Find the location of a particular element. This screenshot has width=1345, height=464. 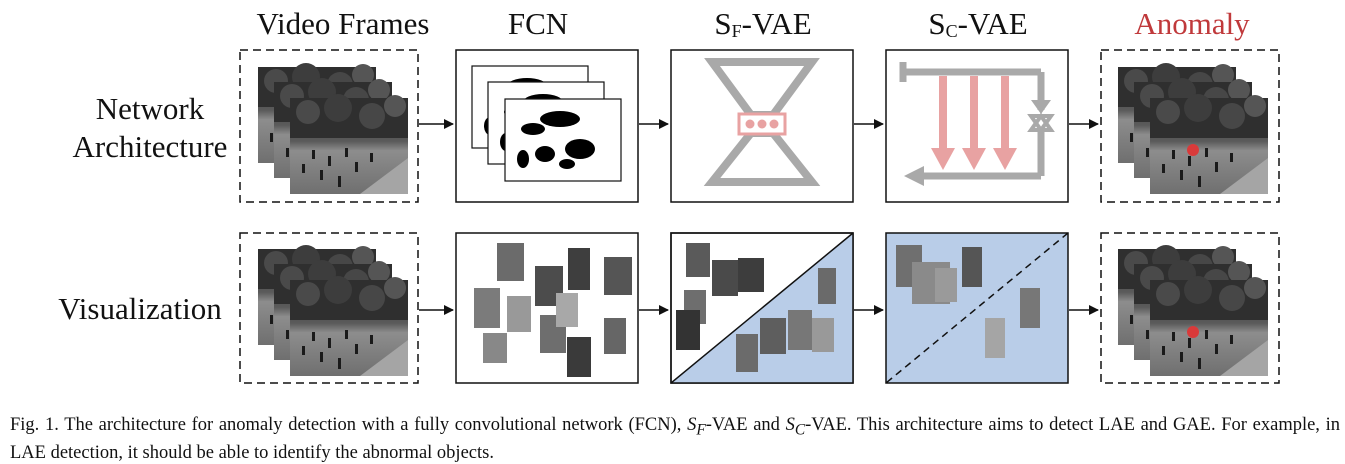

caption-sf-var: S is located at coordinates (692, 425).